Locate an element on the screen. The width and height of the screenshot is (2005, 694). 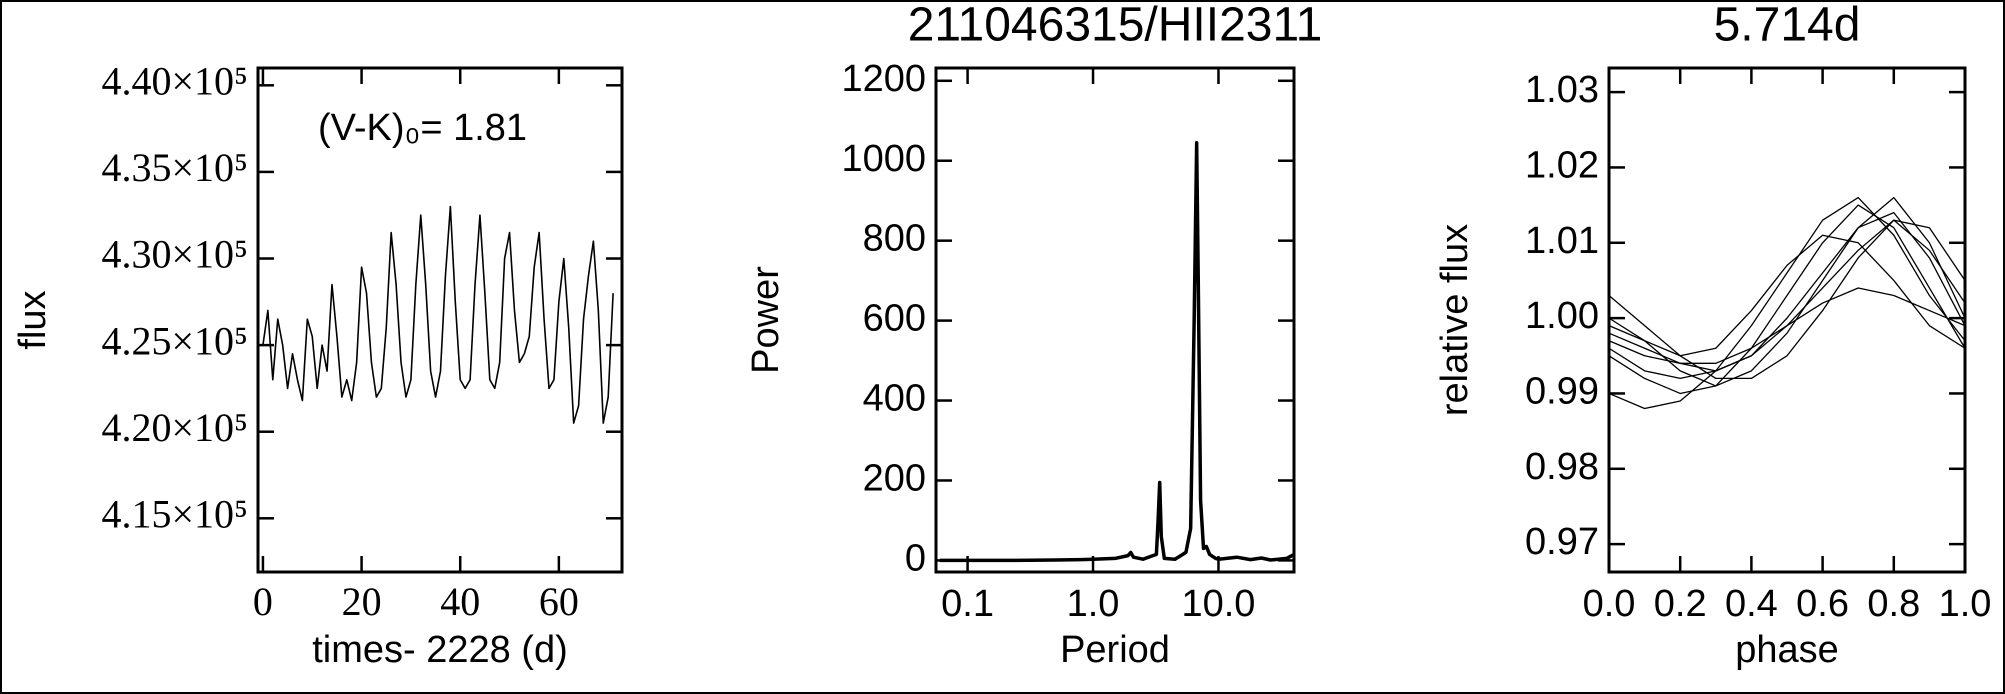
y-tick-label: 4.40×10⁵ is located at coordinates (174, 80).